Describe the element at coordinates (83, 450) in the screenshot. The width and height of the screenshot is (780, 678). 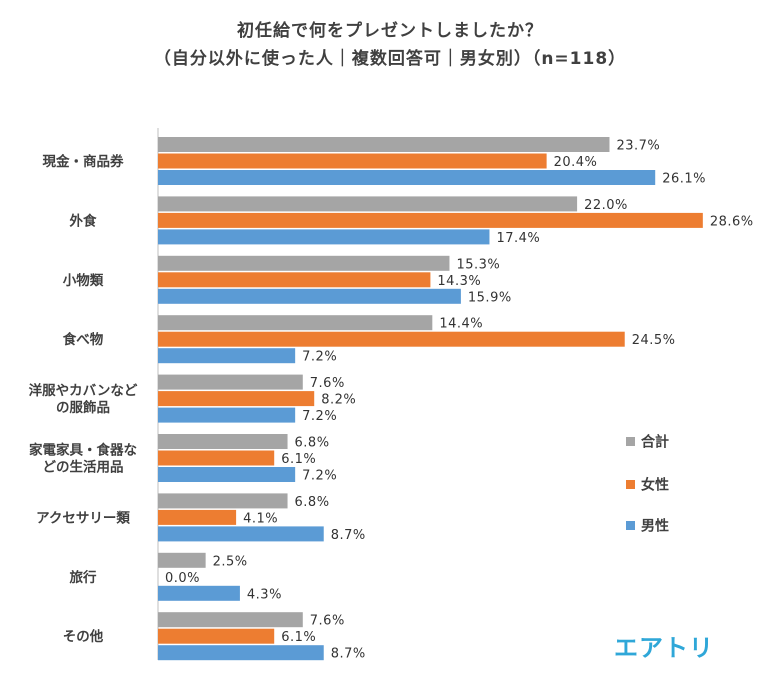
I see `category-label: 家電家具・食器な` at that location.